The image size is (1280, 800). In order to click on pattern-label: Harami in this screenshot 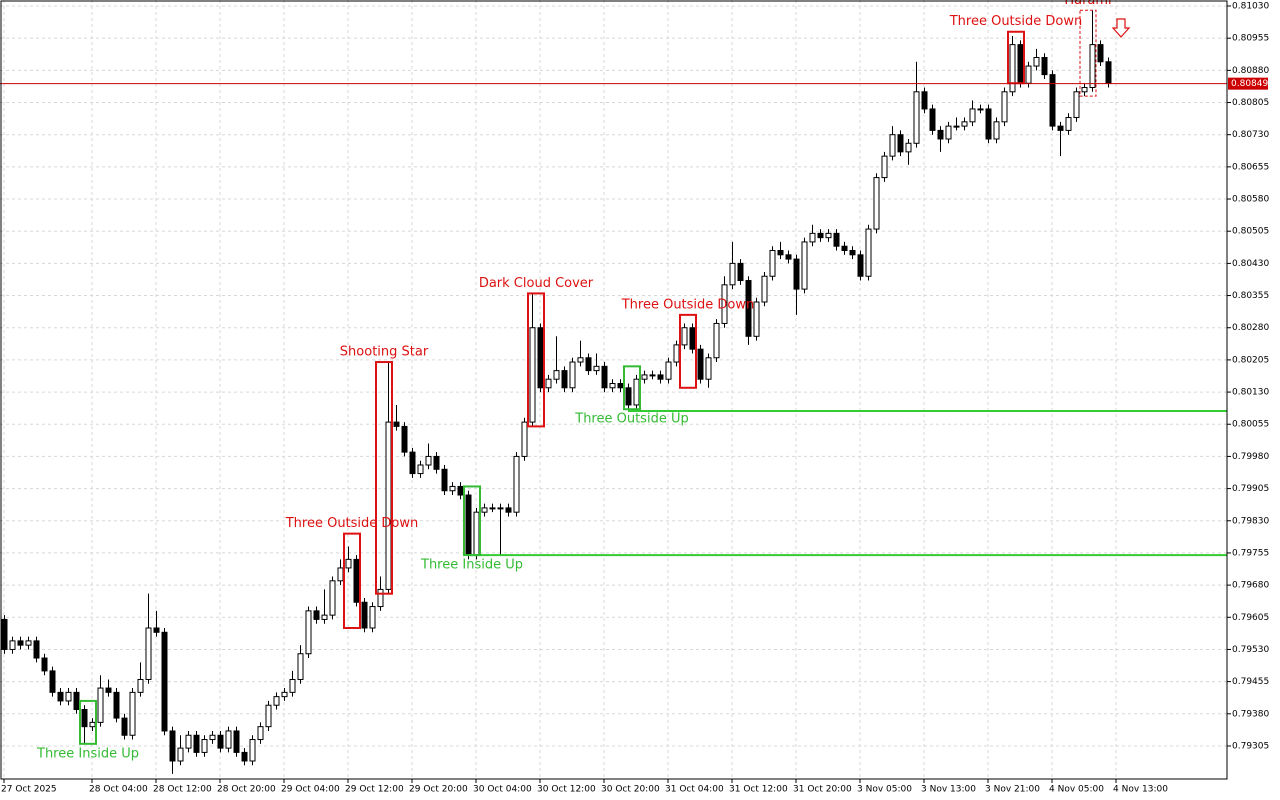, I will do `click(1087, 4)`.